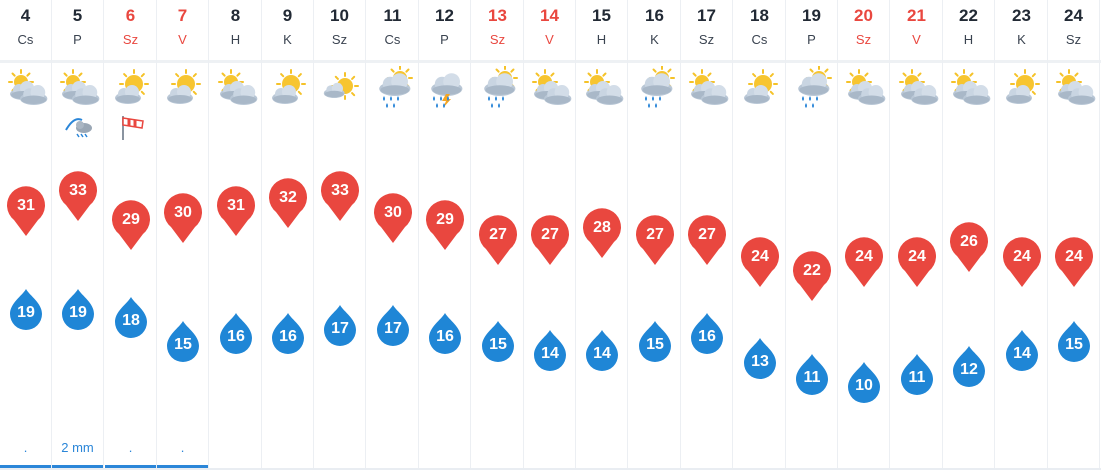 This screenshot has height=472, width=1101. Describe the element at coordinates (235, 15) in the screenshot. I see `day-number: 8` at that location.